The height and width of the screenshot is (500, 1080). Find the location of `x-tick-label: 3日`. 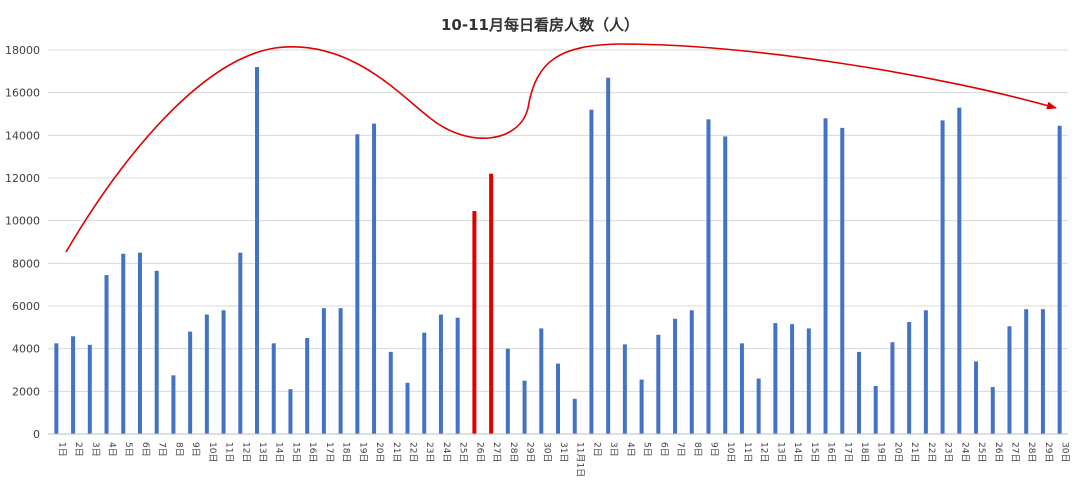

x-tick-label: 3日 is located at coordinates (95, 449).